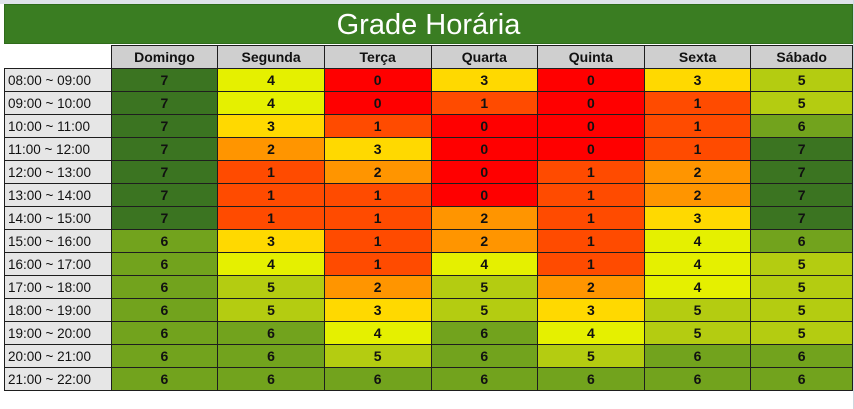 The image size is (854, 409). What do you see at coordinates (428, 24) in the screenshot?
I see `sheet-title-cell: Grade Horária` at bounding box center [428, 24].